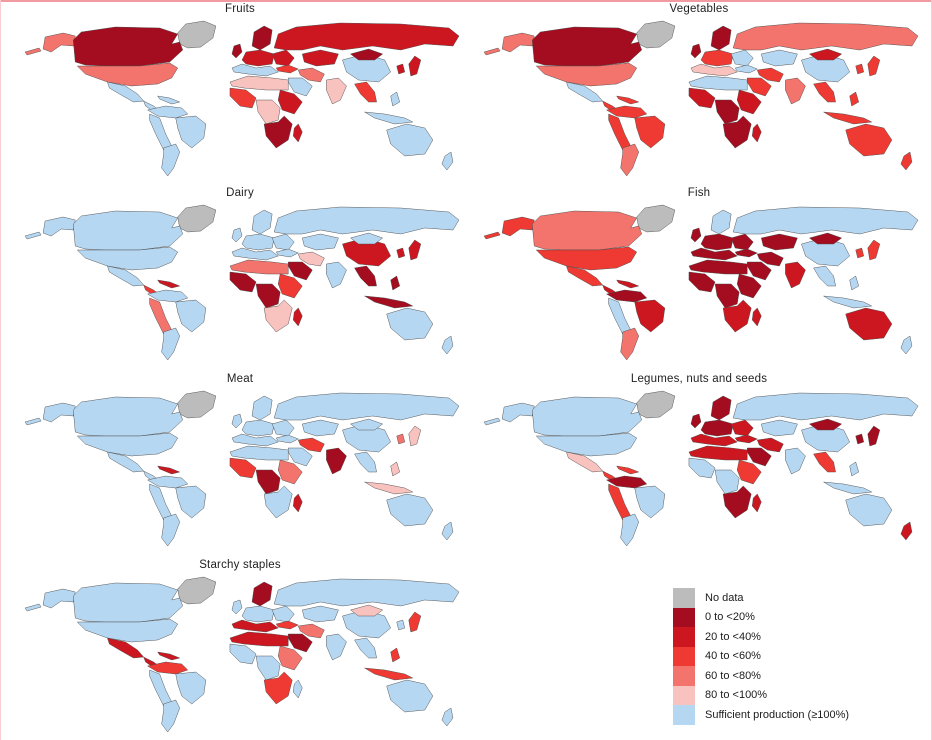  Describe the element at coordinates (336, 91) in the screenshot. I see `region-india` at that location.